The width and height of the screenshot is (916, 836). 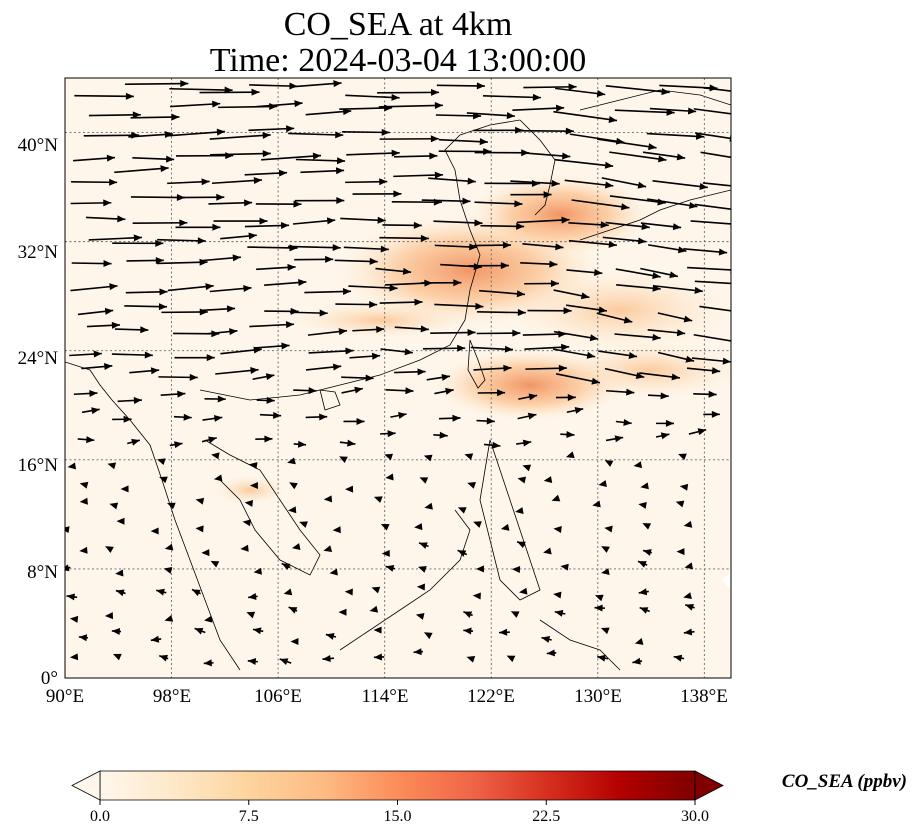 I want to click on colorbar-ticks, so click(x=397, y=802).